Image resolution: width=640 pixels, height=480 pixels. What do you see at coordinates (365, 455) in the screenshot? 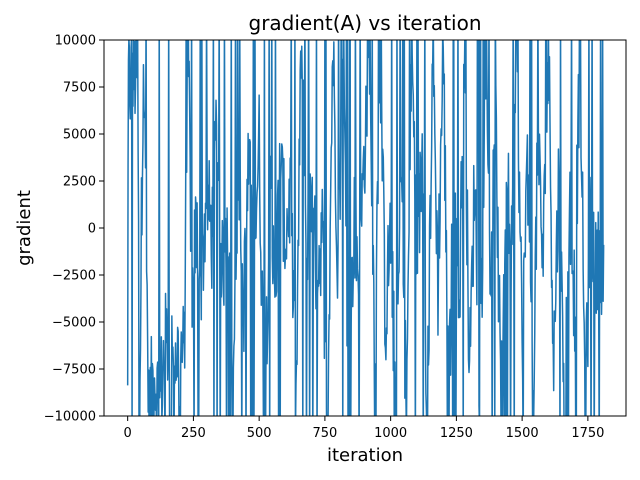
I see `x-axis-label: iteration` at bounding box center [365, 455].